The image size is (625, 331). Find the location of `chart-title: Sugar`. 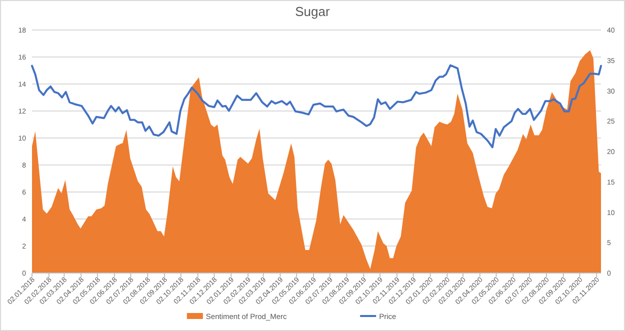

chart-title: Sugar is located at coordinates (313, 11).